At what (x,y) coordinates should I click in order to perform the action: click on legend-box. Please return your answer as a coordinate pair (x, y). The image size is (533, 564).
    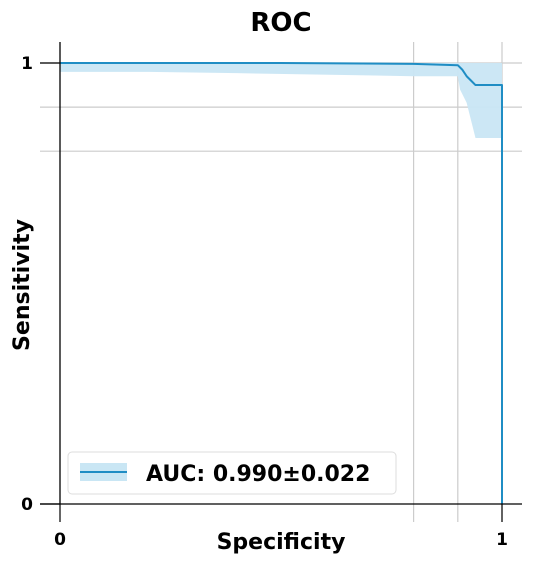
    Looking at the image, I should click on (232, 473).